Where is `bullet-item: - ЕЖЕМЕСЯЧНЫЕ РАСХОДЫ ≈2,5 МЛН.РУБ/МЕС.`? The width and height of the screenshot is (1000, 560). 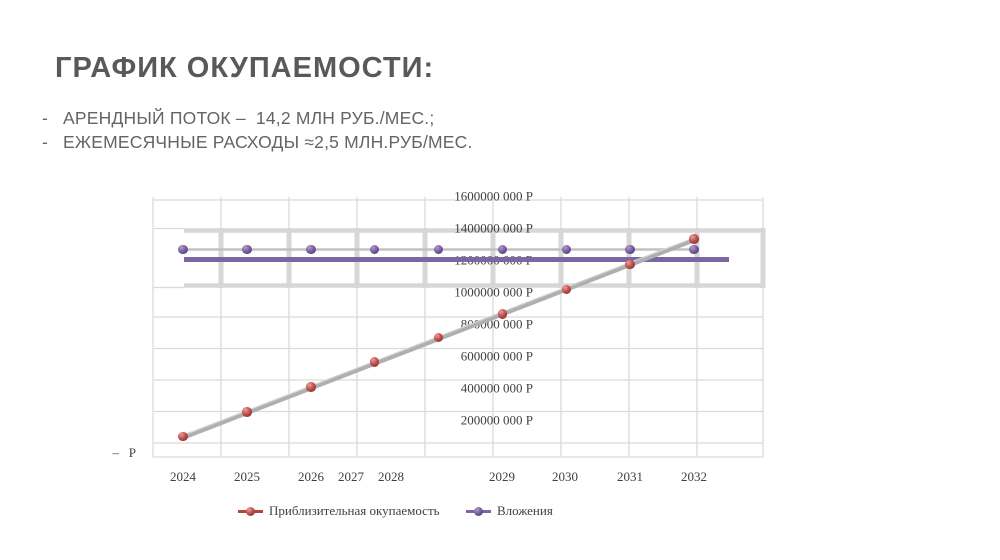 bullet-item: - ЕЖЕМЕСЯЧНЫЕ РАСХОДЫ ≈2,5 МЛН.РУБ/МЕС. is located at coordinates (257, 144).